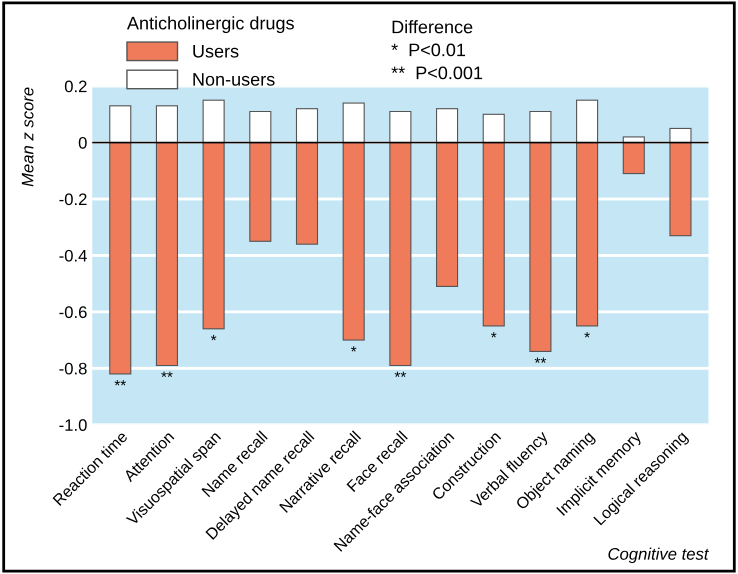 The image size is (738, 574). I want to click on y-tick-label: -0.8, so click(73, 368).